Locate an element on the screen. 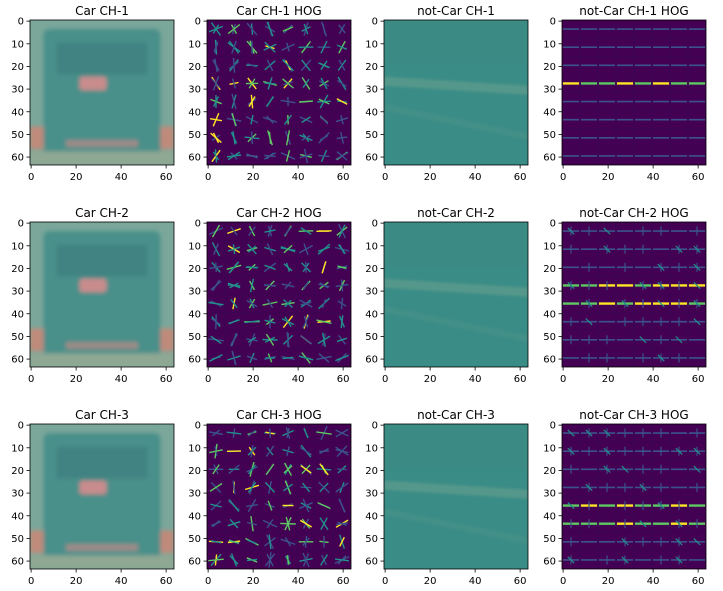  subplot-title: Car CH-2 HOG is located at coordinates (278, 213).